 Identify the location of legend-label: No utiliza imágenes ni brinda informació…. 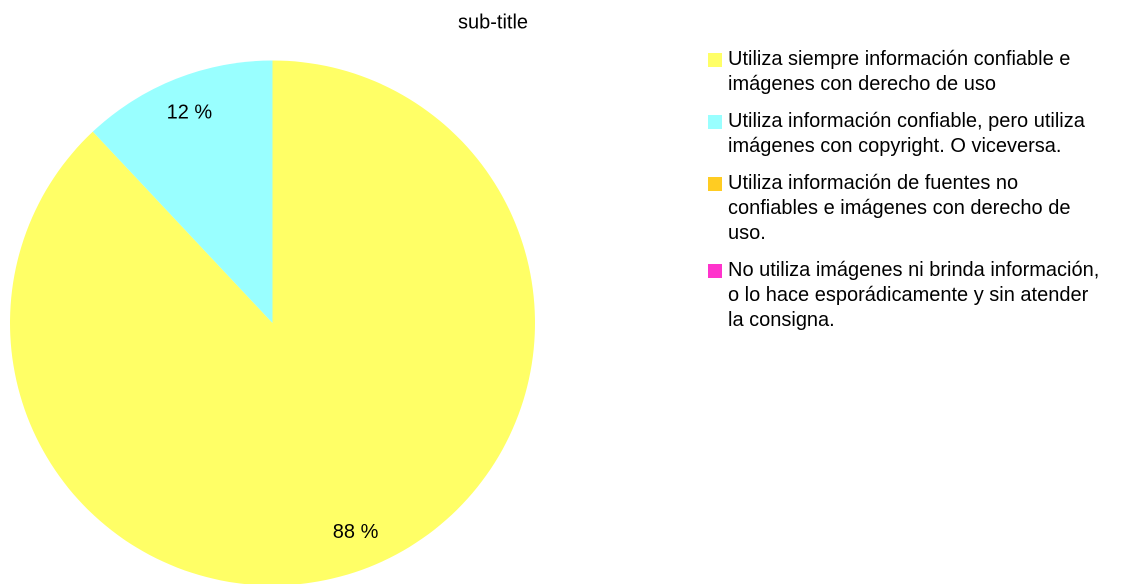
(914, 295).